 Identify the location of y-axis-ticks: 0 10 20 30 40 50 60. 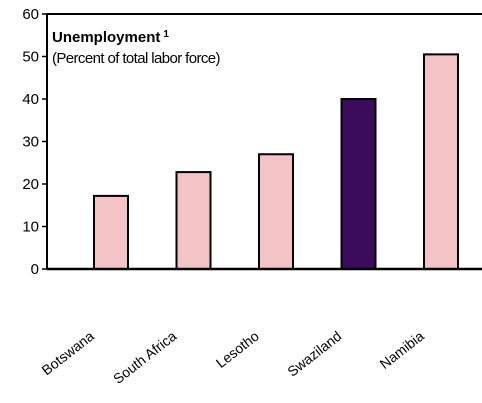
(34, 142).